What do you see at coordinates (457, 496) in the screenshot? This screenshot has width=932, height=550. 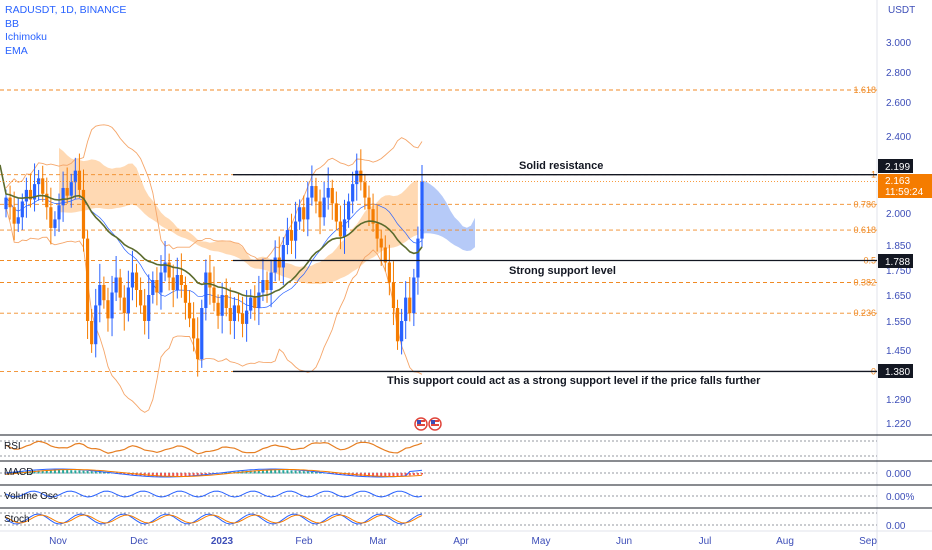 I see `volume-osc-pane: Volume Osc 0.00%` at bounding box center [457, 496].